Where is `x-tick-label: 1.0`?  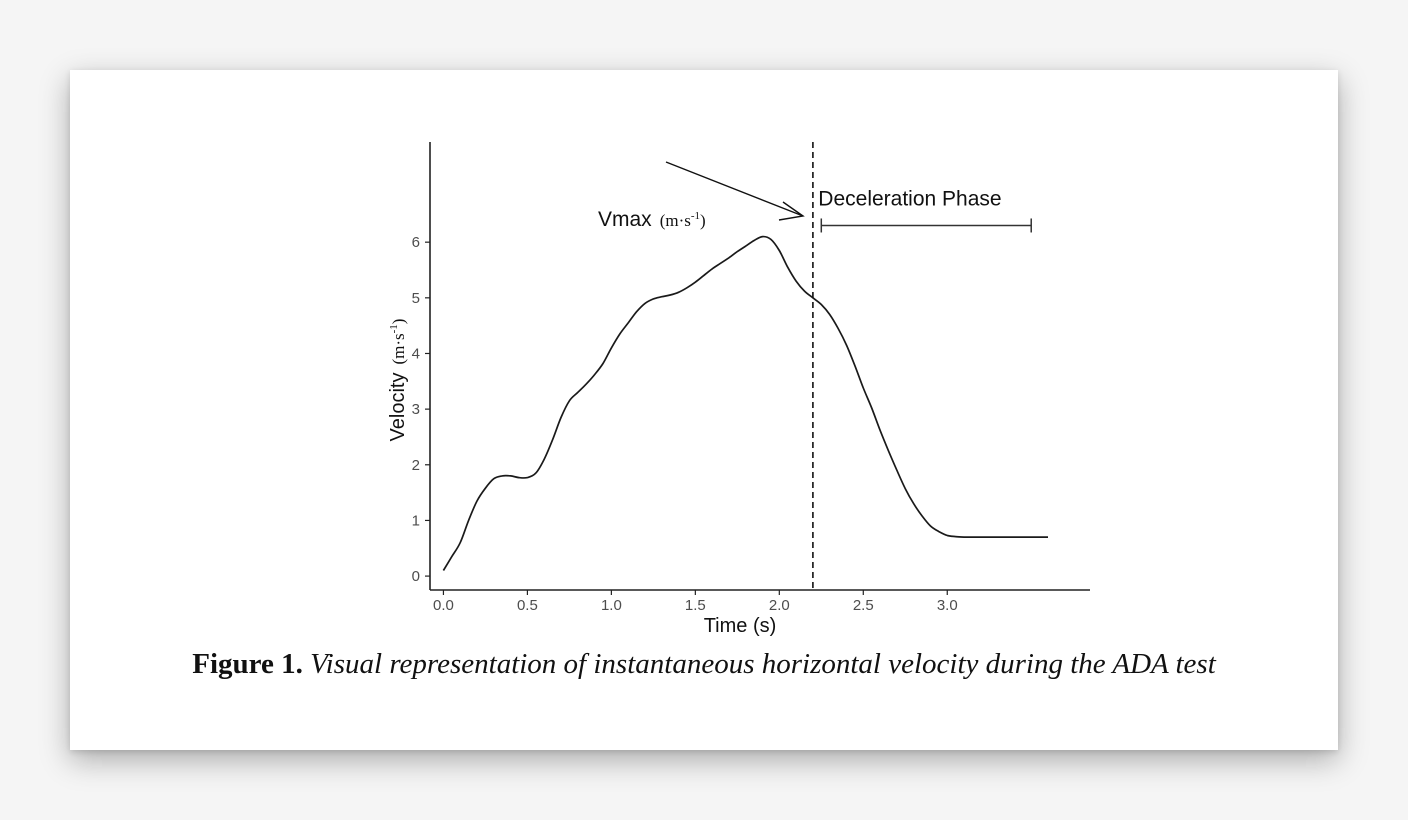
x-tick-label: 1.0 is located at coordinates (611, 605).